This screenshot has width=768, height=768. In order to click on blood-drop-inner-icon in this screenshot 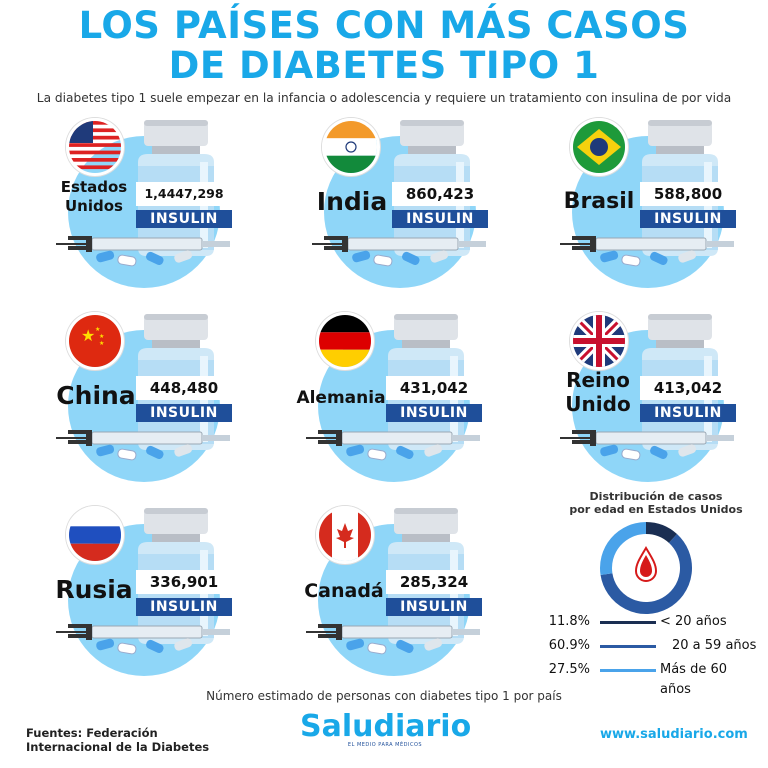, I will do `click(646, 566)`.